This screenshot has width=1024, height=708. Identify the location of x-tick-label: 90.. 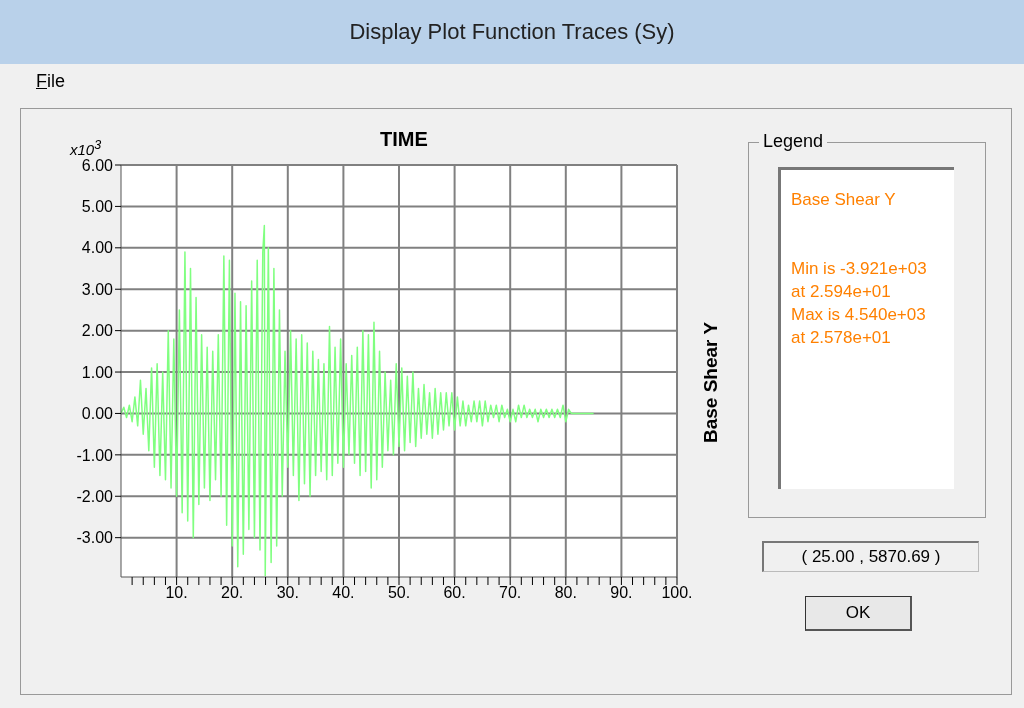
(621, 593).